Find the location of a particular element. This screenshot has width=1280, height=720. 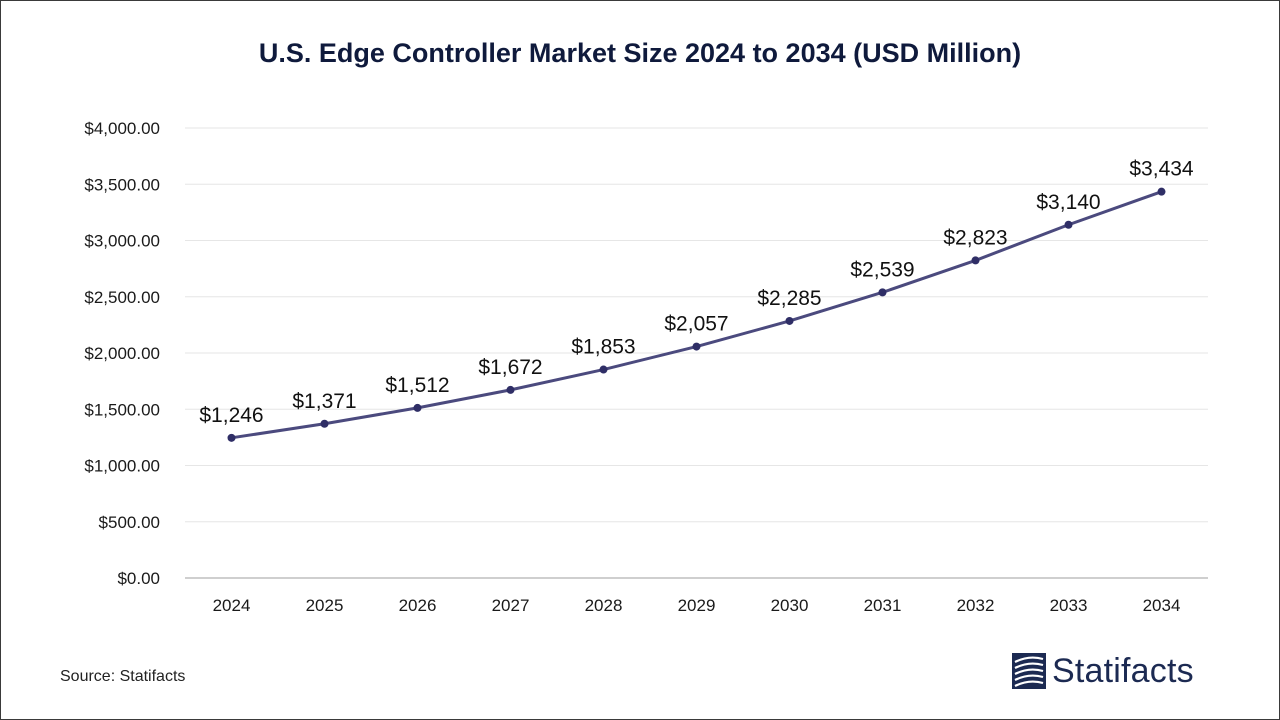

x-tick-label: 2030 is located at coordinates (790, 605).